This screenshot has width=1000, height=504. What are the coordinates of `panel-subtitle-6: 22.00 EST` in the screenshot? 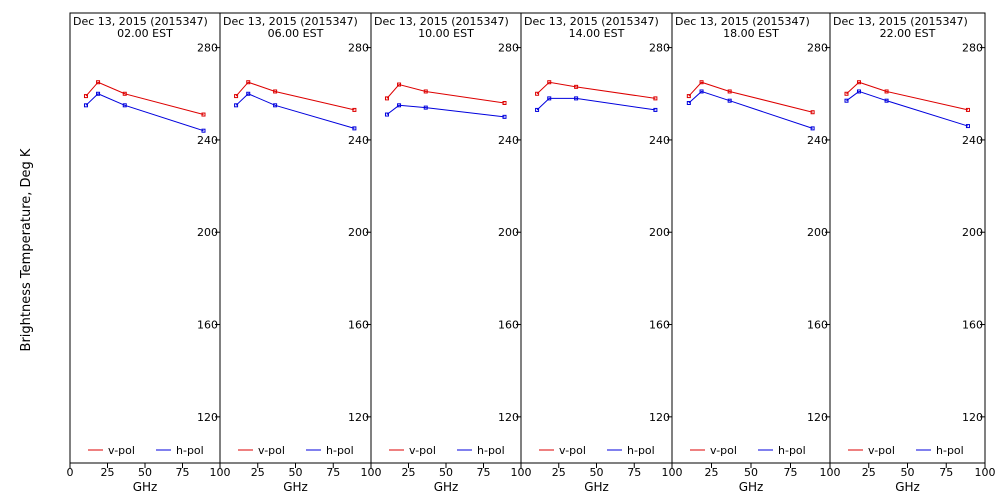 It's located at (908, 33).